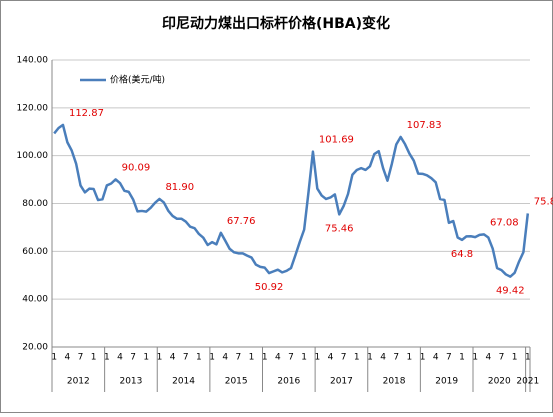  Describe the element at coordinates (341, 382) in the screenshot. I see `year-label: 2017` at that location.